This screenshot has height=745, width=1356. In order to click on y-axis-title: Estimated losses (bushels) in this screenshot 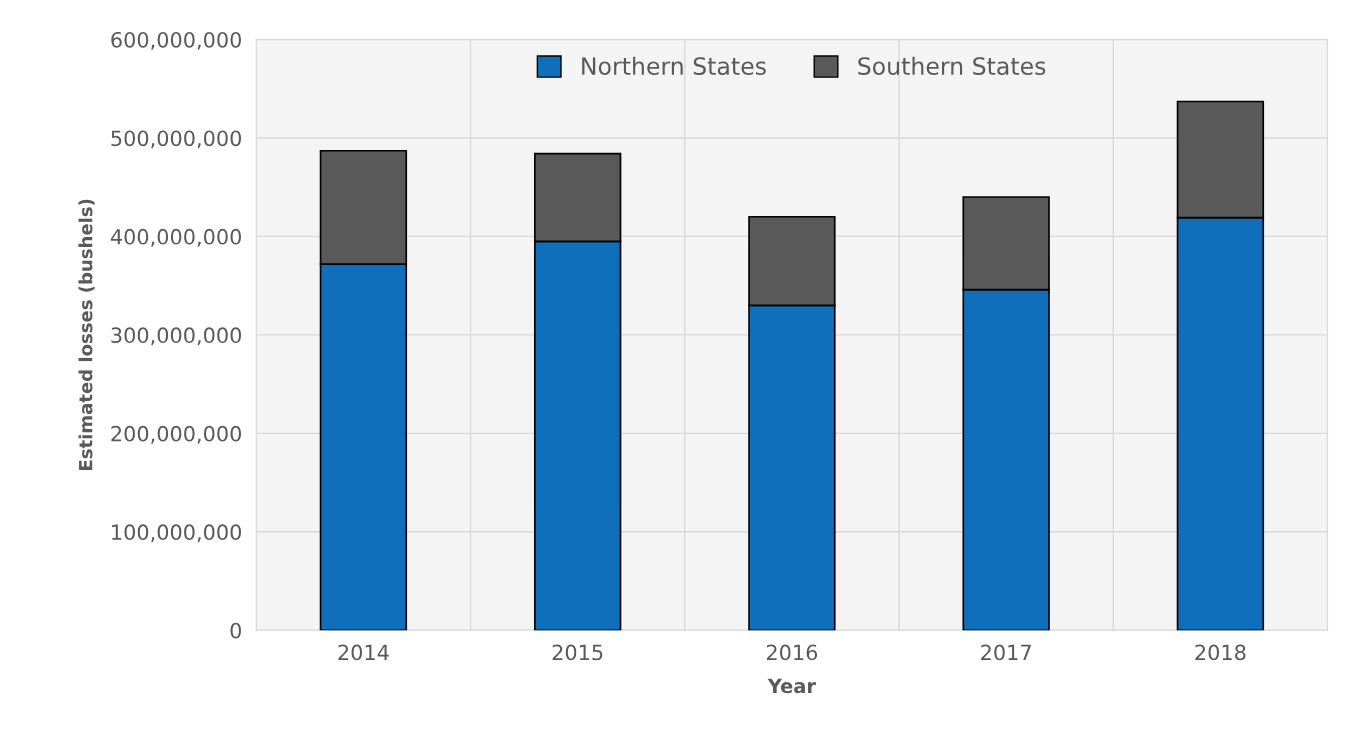, I will do `click(86, 334)`.